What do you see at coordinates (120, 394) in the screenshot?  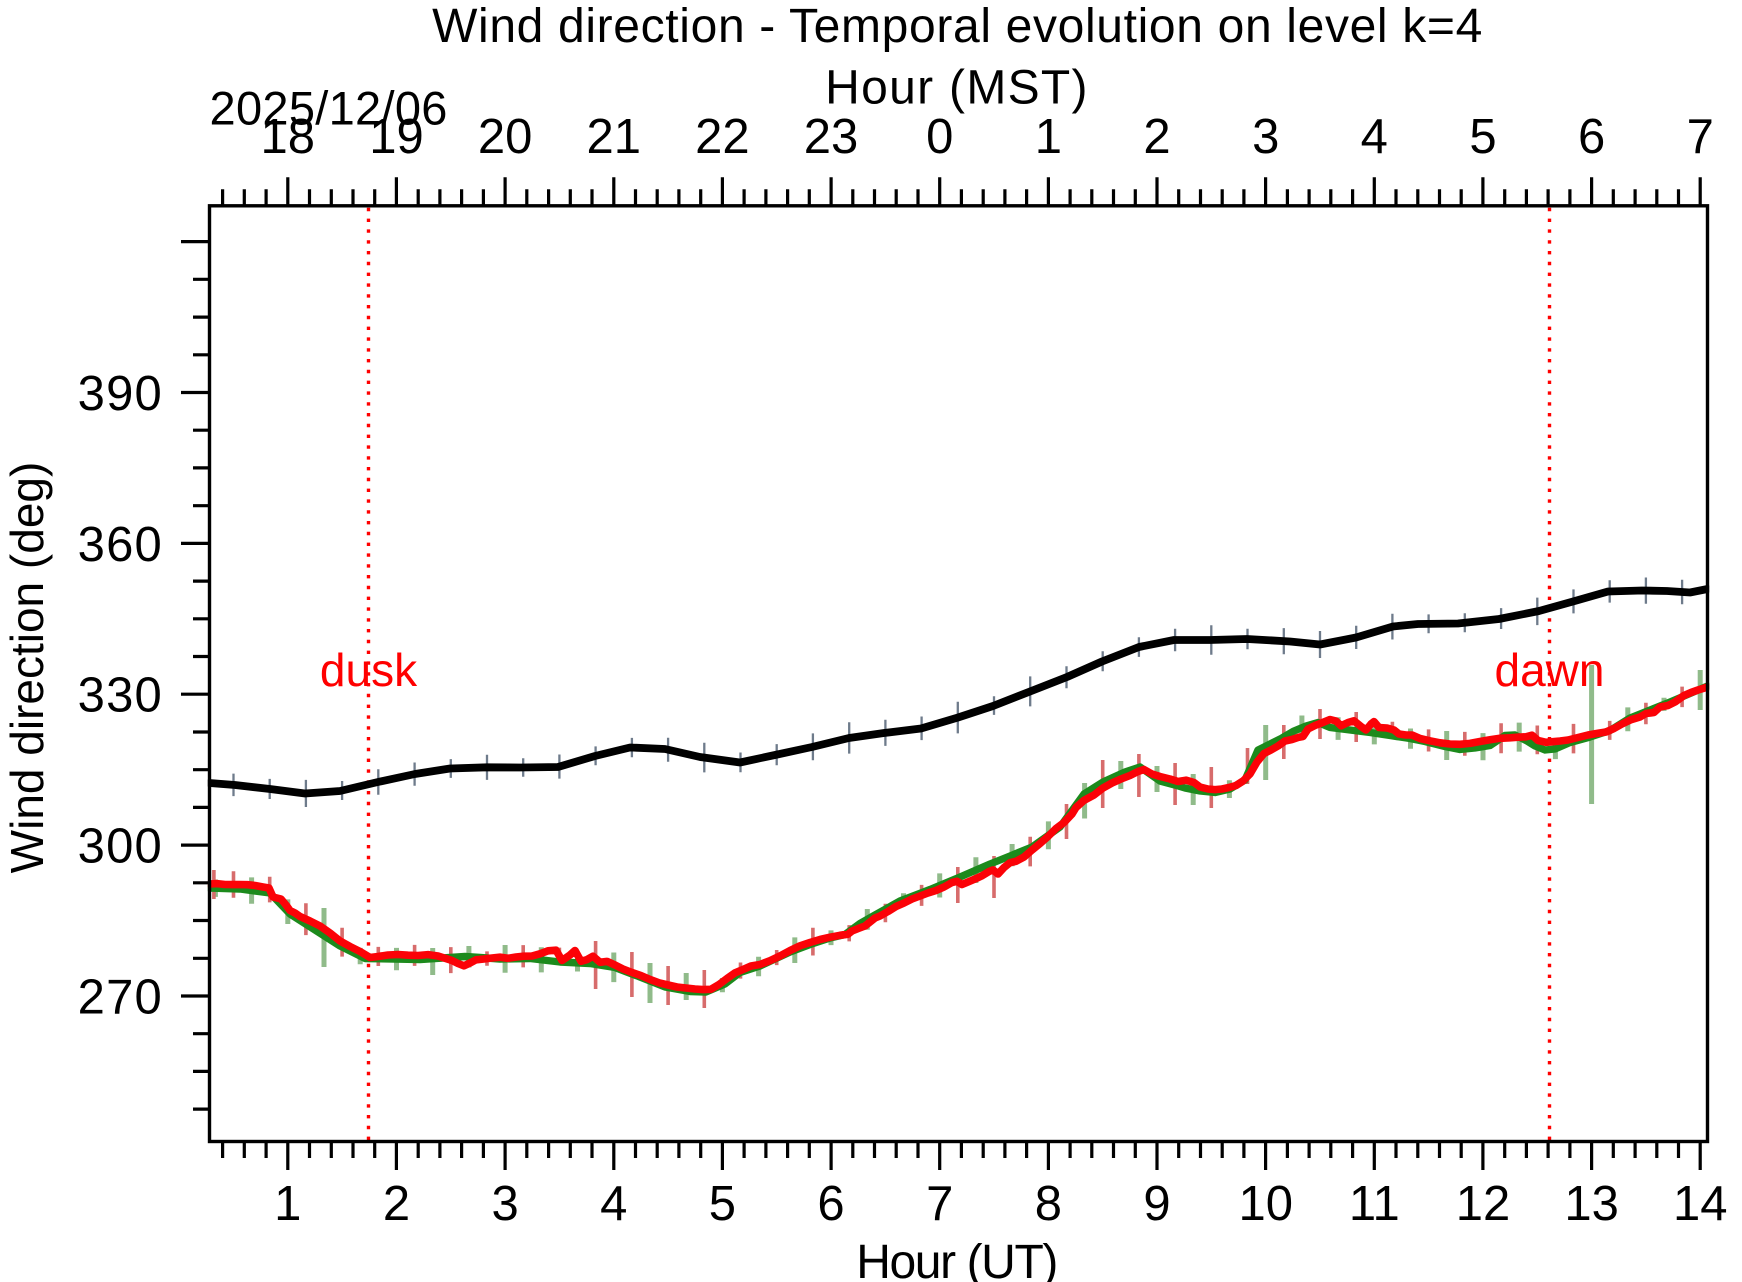 I see `svg-text: 390` at bounding box center [120, 394].